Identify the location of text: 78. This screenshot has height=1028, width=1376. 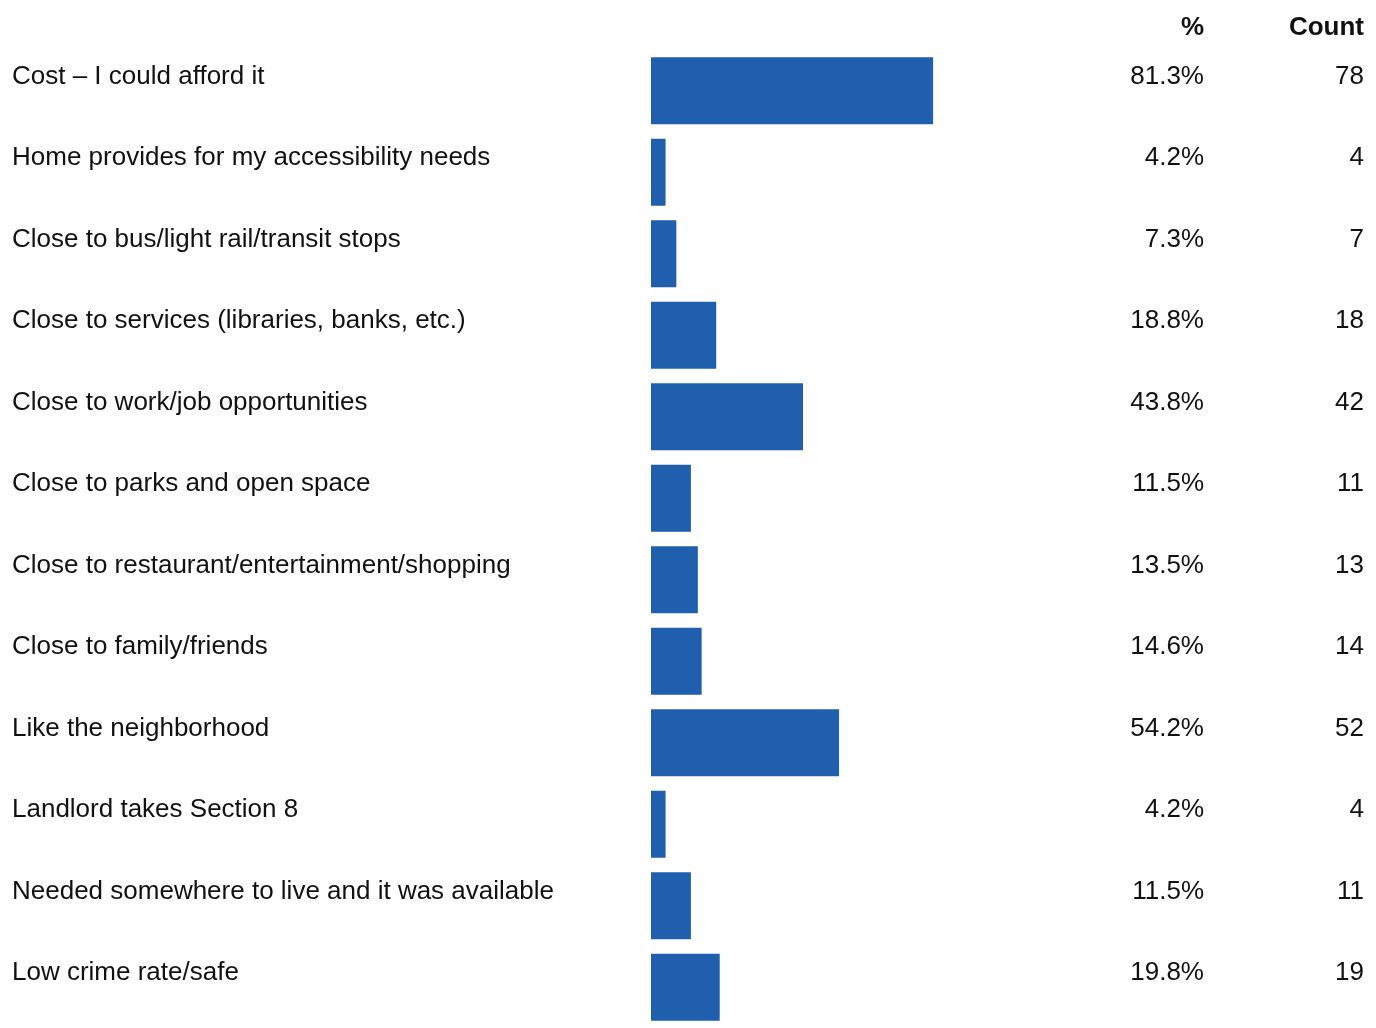
(1349, 74).